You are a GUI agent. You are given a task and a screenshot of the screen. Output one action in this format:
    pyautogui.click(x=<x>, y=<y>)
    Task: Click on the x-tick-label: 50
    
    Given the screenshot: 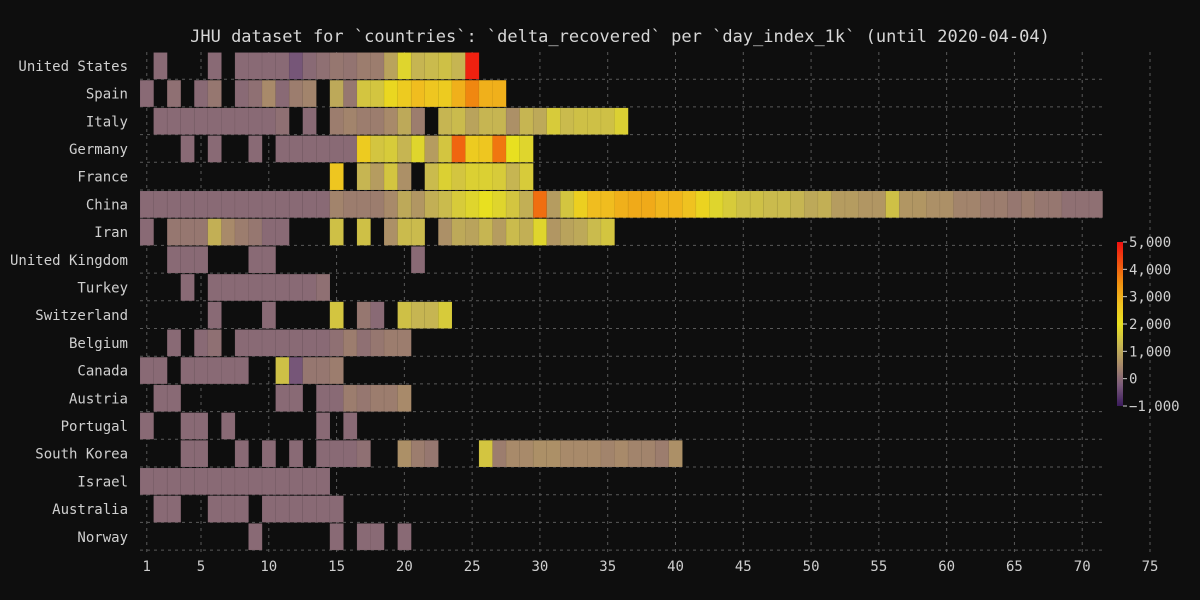 What is the action you would take?
    pyautogui.click(x=811, y=567)
    